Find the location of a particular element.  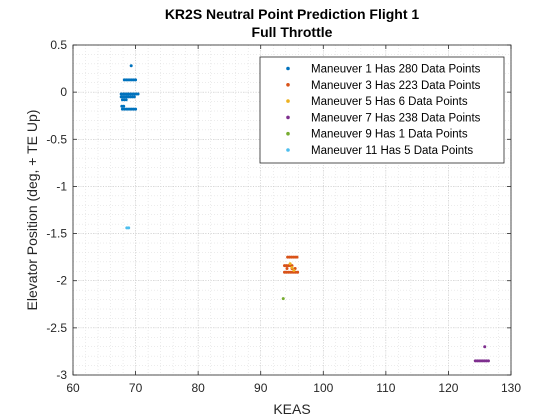

legend-entry-label: Maneuver 11 Has 5 Data Points is located at coordinates (392, 151).